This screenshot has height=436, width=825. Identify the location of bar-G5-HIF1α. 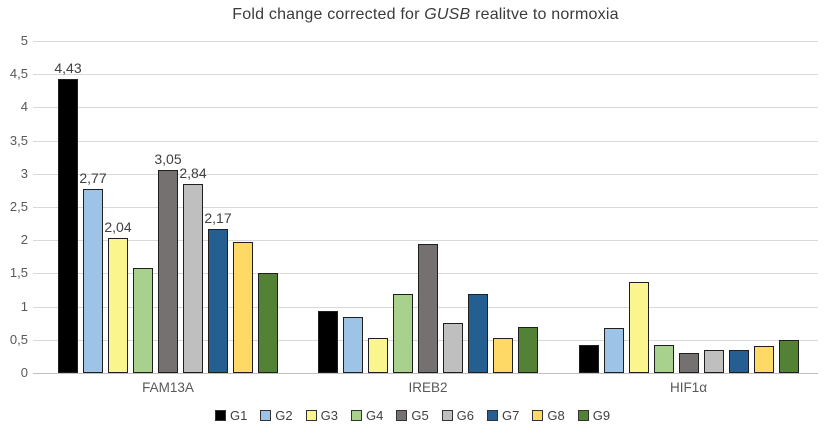
(689, 363).